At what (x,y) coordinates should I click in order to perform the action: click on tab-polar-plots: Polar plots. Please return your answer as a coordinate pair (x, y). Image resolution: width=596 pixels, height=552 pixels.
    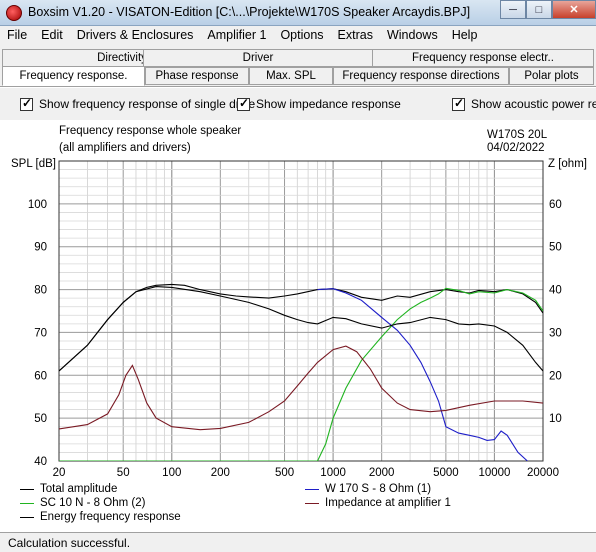
    Looking at the image, I should click on (551, 76).